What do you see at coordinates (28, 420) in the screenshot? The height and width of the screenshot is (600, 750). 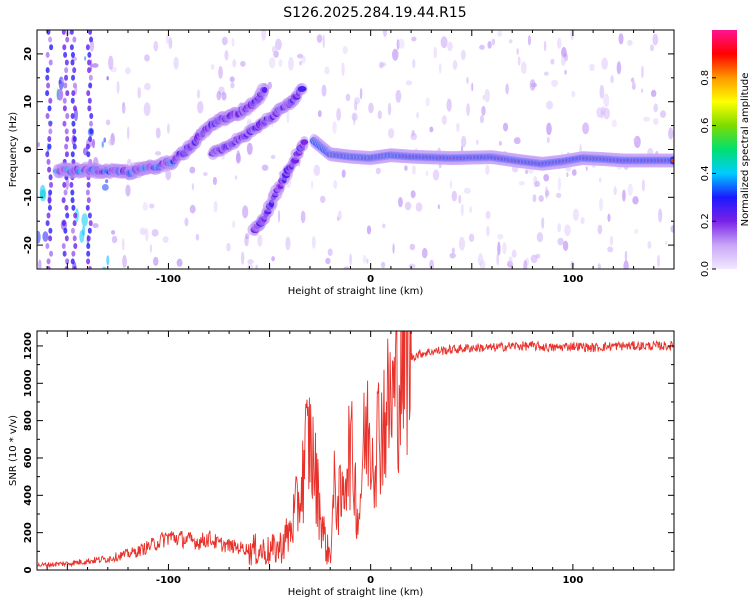 I see `y-tick-label: 800` at bounding box center [28, 420].